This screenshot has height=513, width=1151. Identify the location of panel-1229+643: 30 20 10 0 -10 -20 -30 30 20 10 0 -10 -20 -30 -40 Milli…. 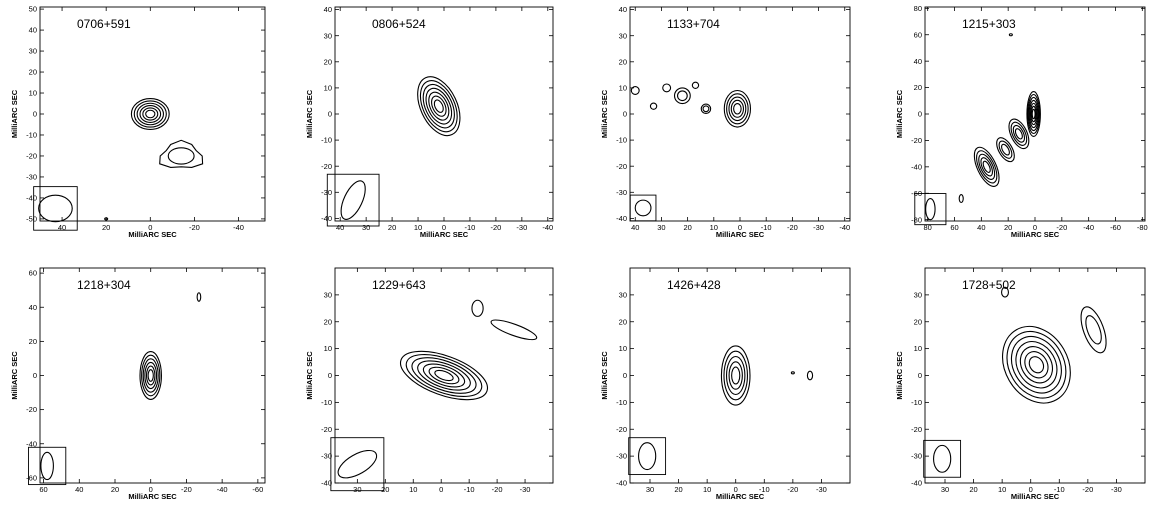
(429, 380).